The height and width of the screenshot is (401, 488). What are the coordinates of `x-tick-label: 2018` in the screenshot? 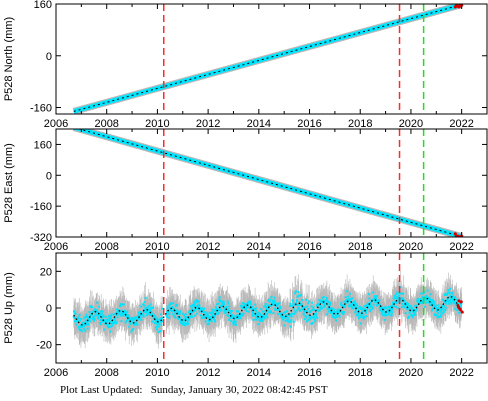 It's located at (360, 124).